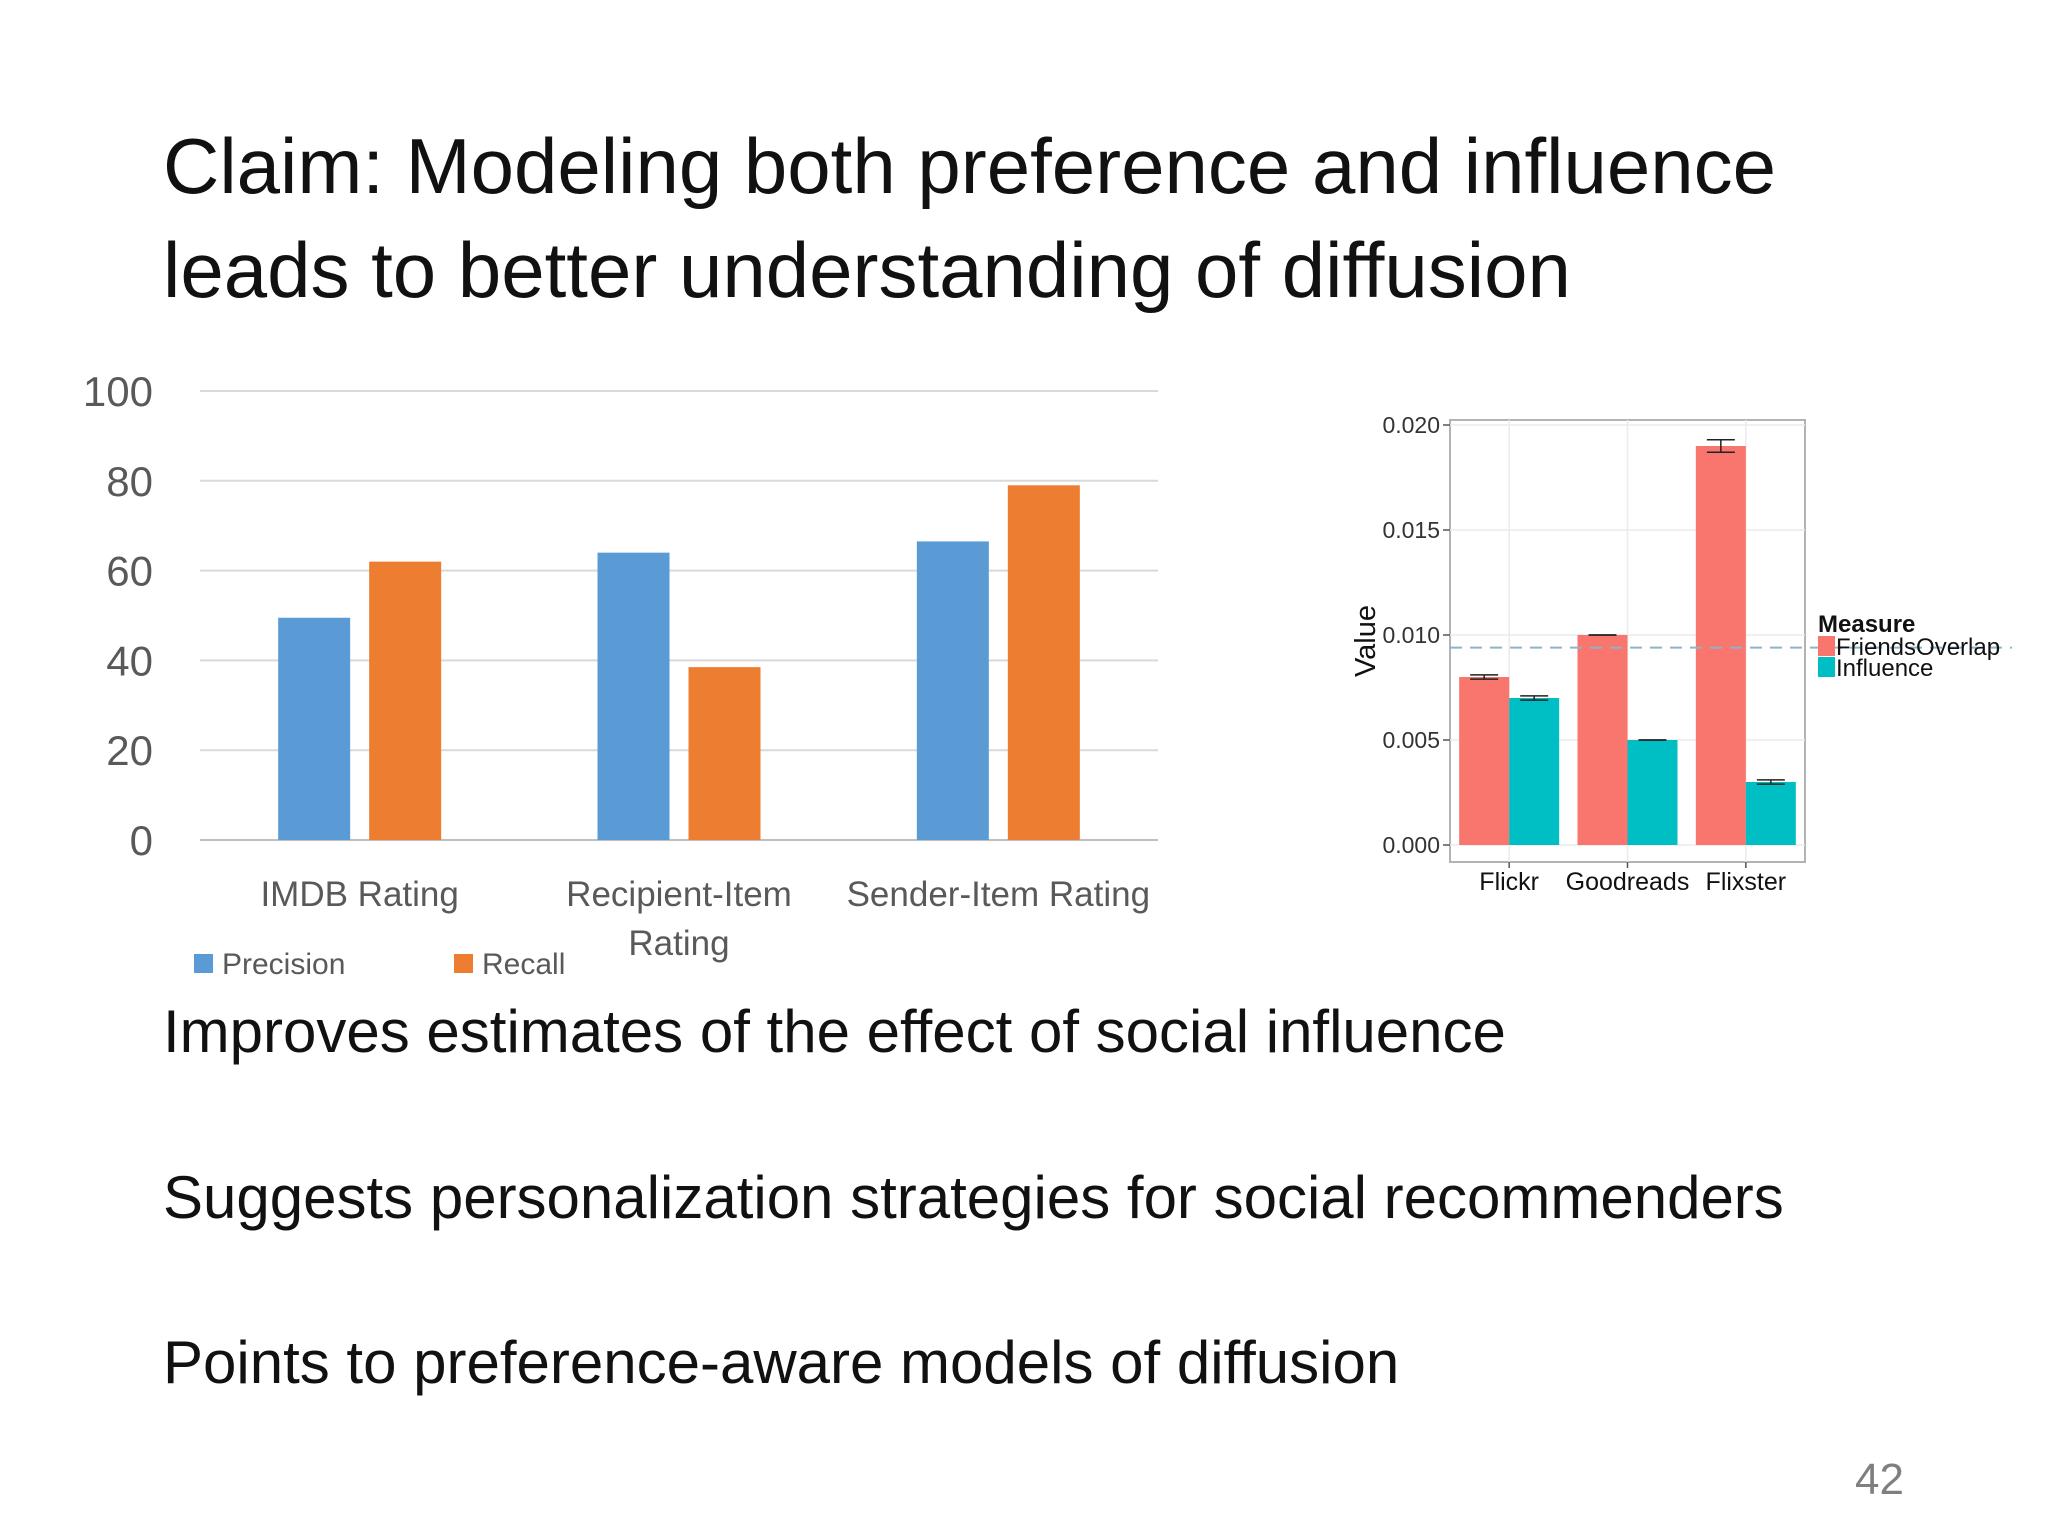 Image resolution: width=2048 pixels, height=1536 pixels. Describe the element at coordinates (1826, 667) in the screenshot. I see `legend-swatch-influence` at that location.